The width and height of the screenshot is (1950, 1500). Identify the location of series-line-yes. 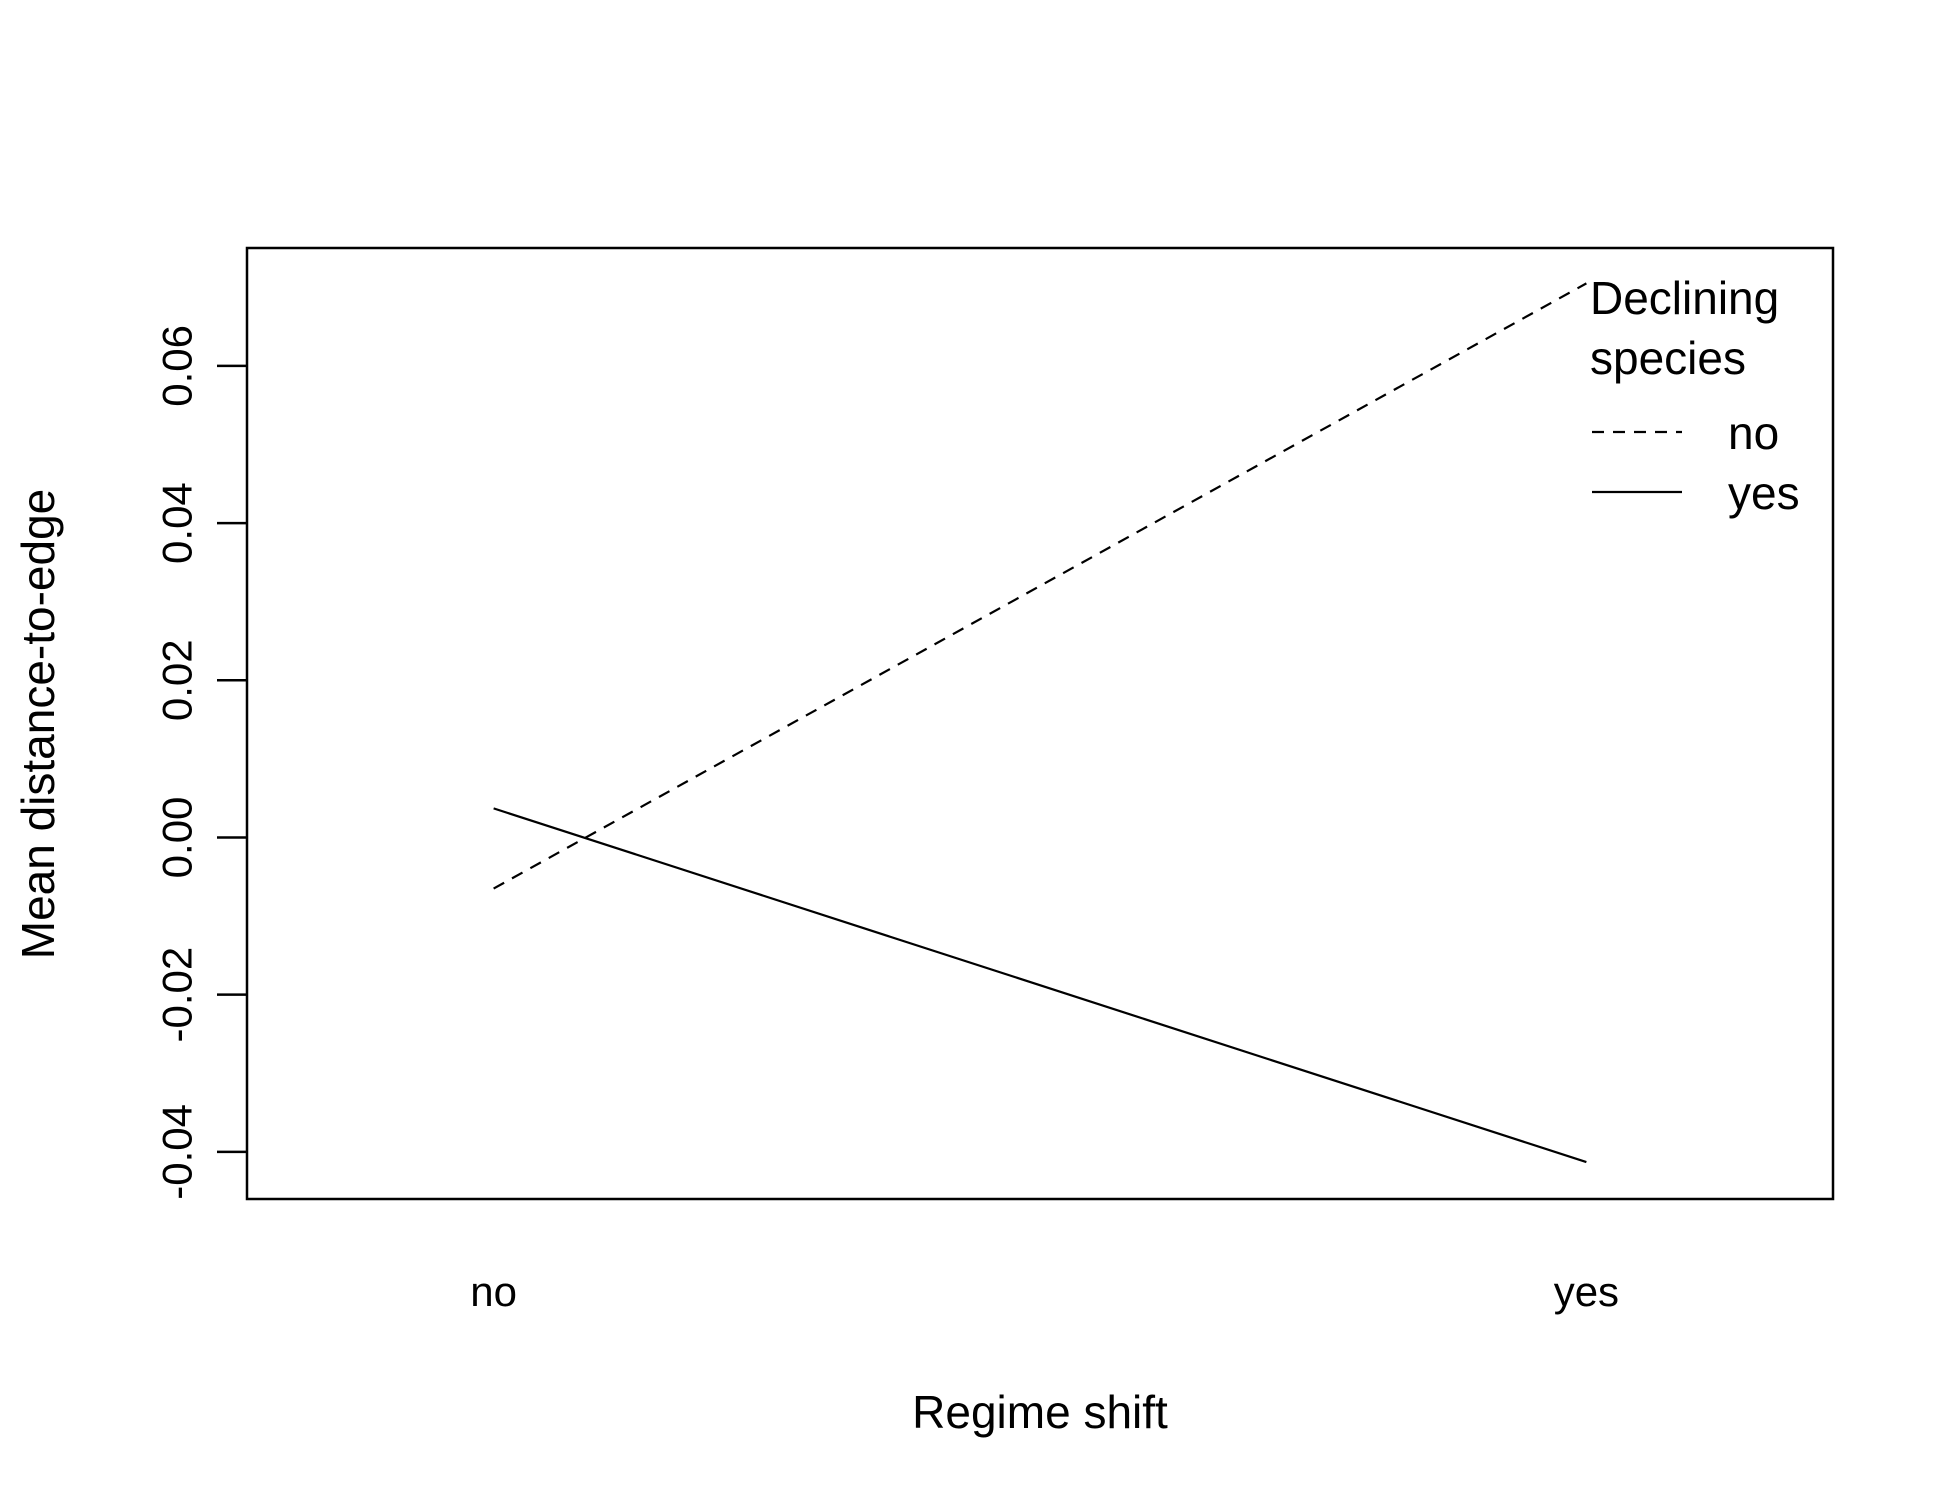
(1040, 985).